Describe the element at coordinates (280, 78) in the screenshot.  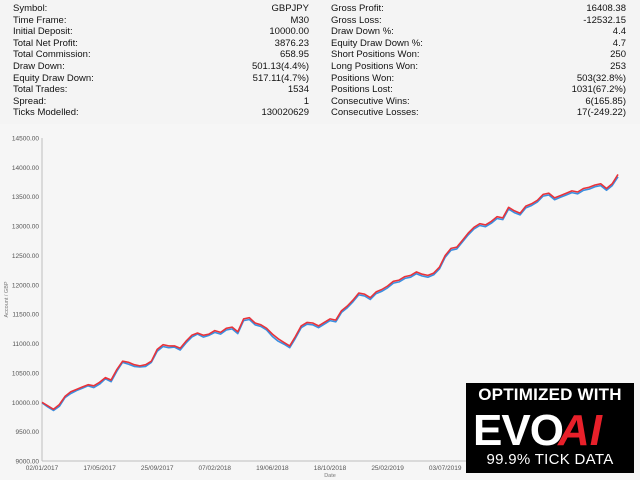
I see `stat-value: 517.11(4.7%)` at that location.